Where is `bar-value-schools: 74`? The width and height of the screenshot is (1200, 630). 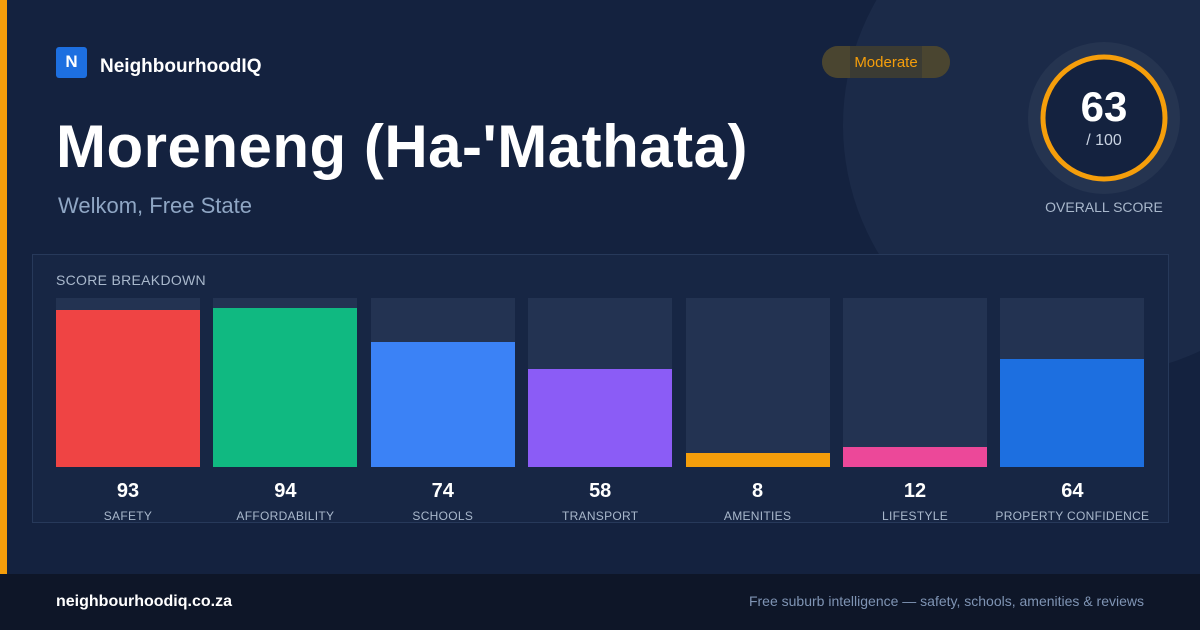 bar-value-schools: 74 is located at coordinates (442, 491).